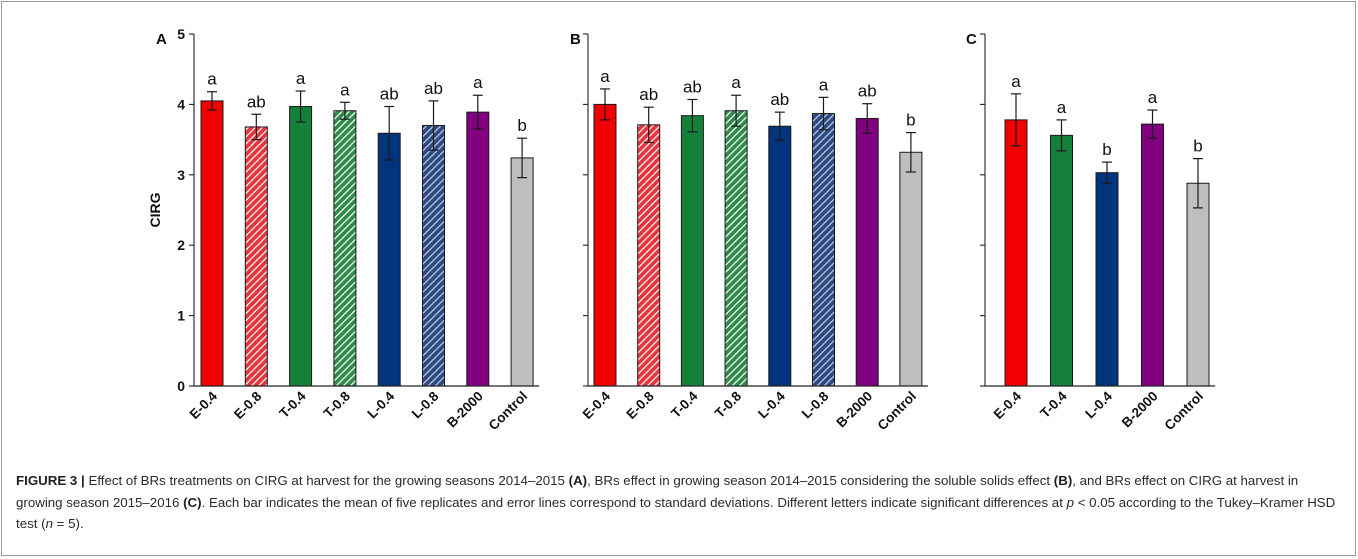 The height and width of the screenshot is (559, 1358). I want to click on caption-ref-a: (A), so click(578, 480).